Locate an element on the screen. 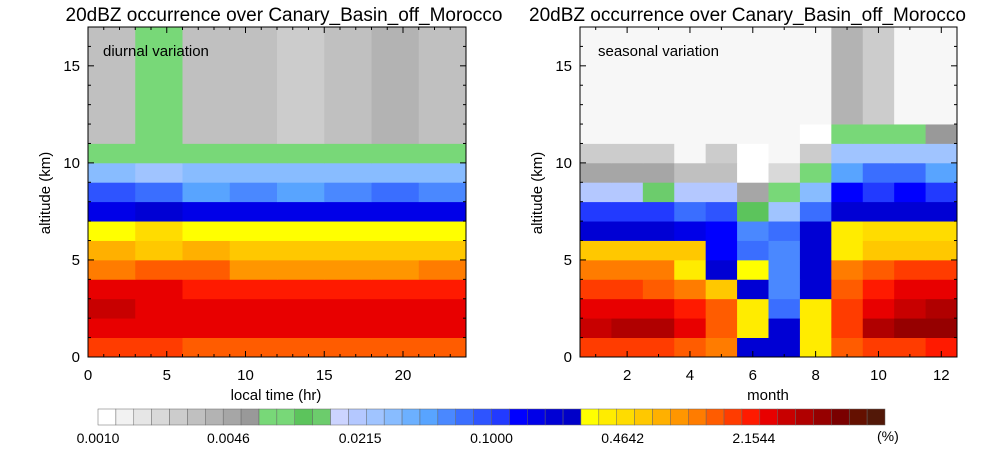  diurnal-annotation: diurnal variation is located at coordinates (156, 51).